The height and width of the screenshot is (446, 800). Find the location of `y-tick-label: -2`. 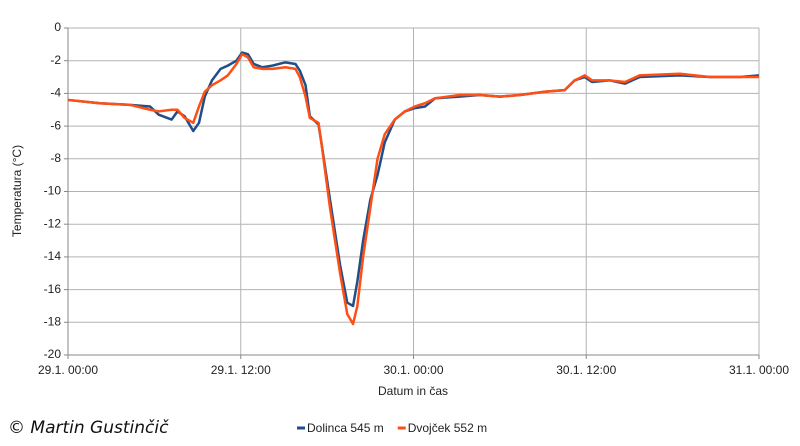

y-tick-label: -2 is located at coordinates (55, 60).